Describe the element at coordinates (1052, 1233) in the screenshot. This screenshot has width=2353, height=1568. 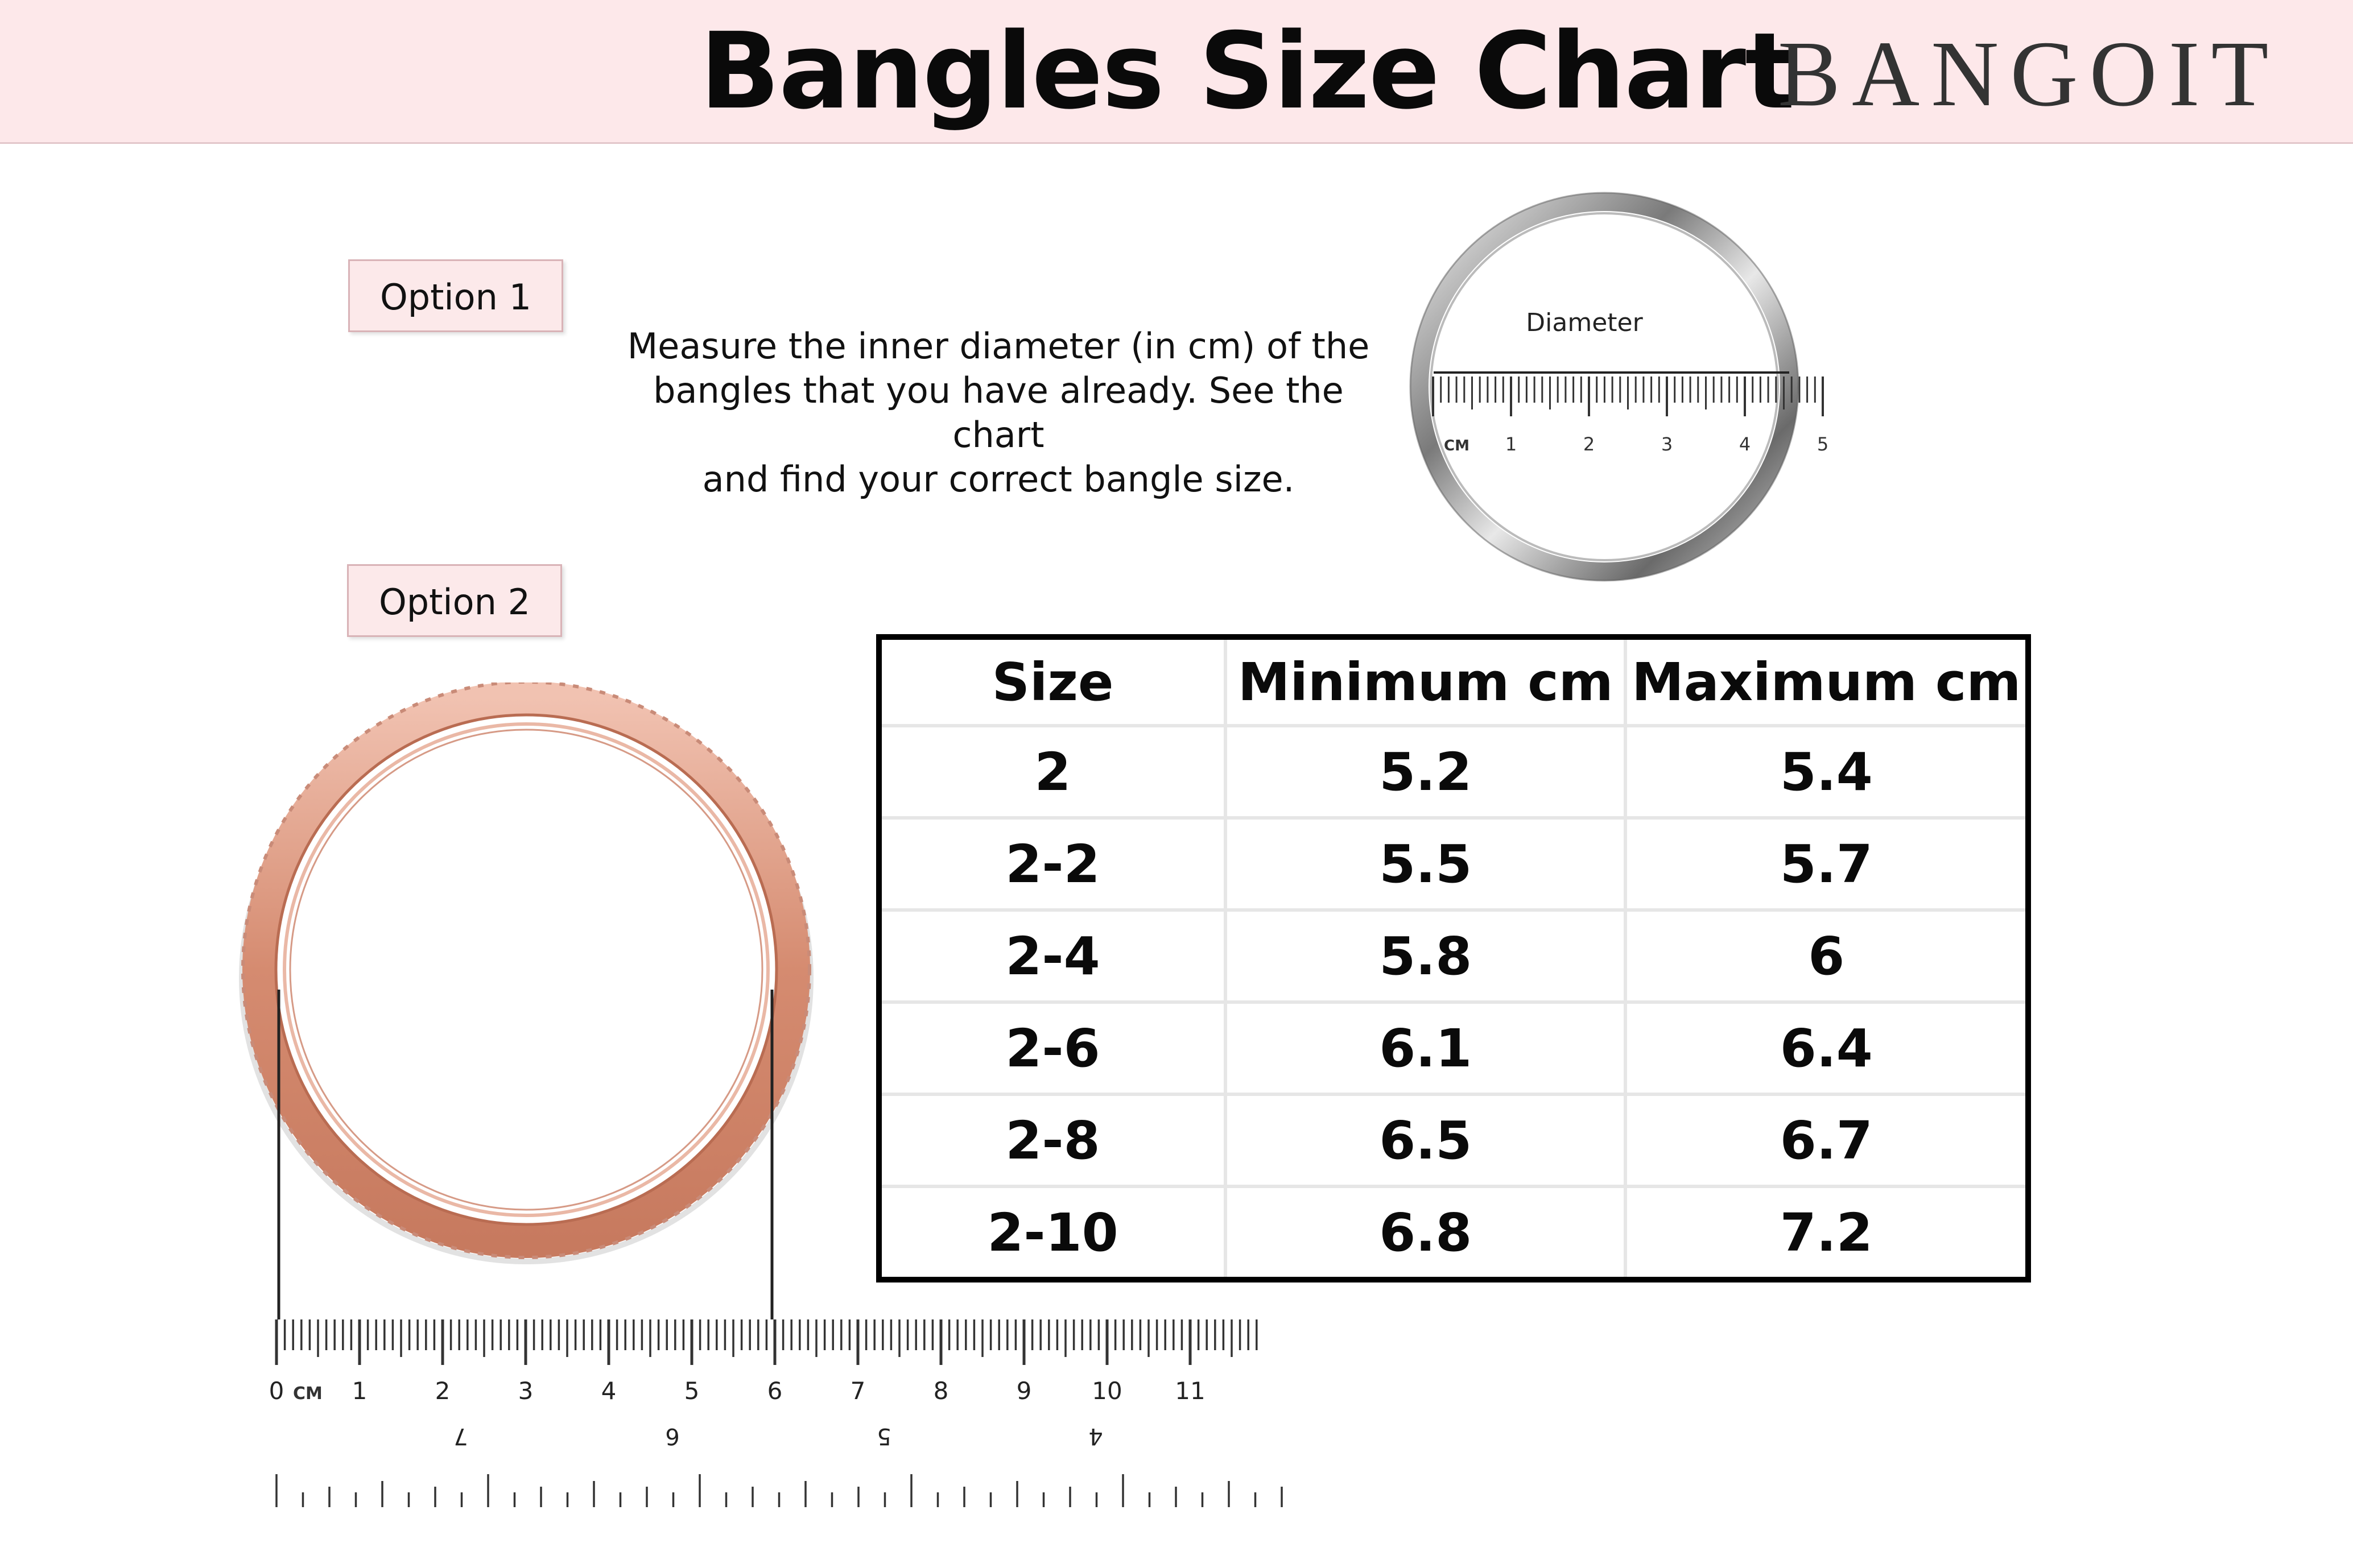
I see `size-cell: 2-10` at that location.